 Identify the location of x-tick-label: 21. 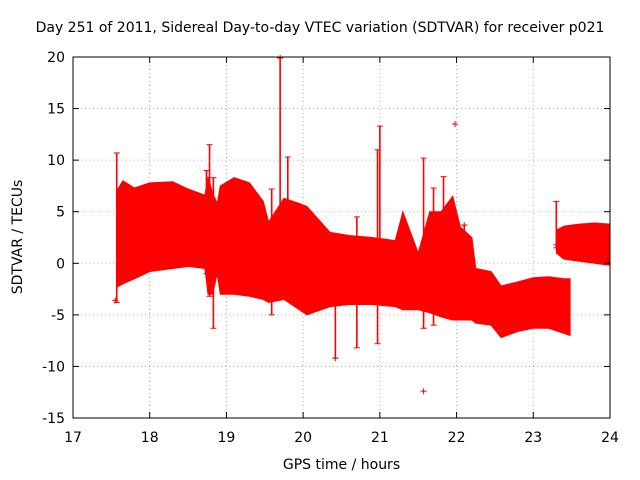
(380, 438).